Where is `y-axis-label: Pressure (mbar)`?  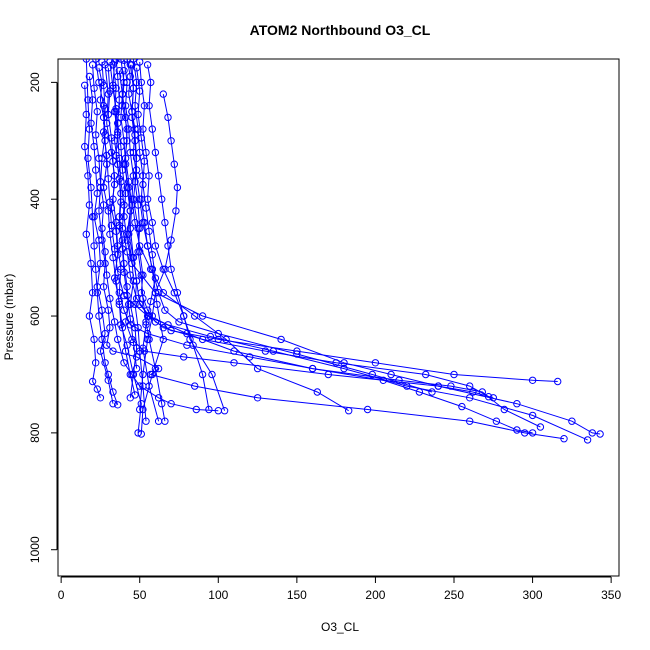 y-axis-label: Pressure (mbar) is located at coordinates (9, 317).